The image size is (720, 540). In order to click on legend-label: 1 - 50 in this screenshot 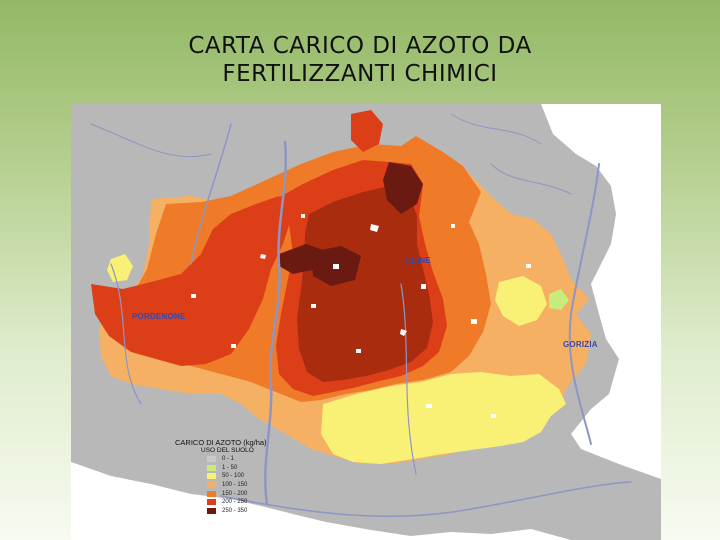, I will do `click(230, 467)`.